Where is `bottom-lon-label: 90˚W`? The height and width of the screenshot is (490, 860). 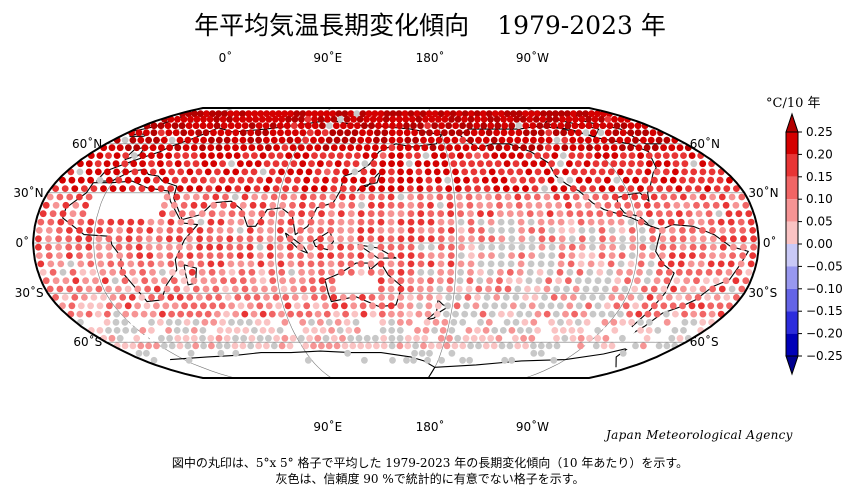
bottom-lon-label: 90˚W is located at coordinates (532, 426).